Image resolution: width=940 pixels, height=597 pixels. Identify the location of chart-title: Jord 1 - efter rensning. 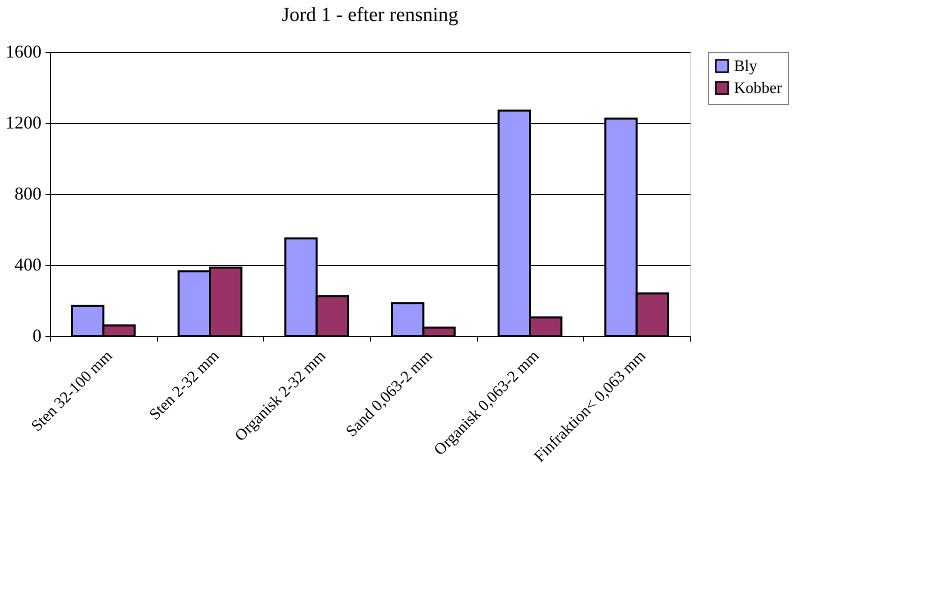
(370, 15).